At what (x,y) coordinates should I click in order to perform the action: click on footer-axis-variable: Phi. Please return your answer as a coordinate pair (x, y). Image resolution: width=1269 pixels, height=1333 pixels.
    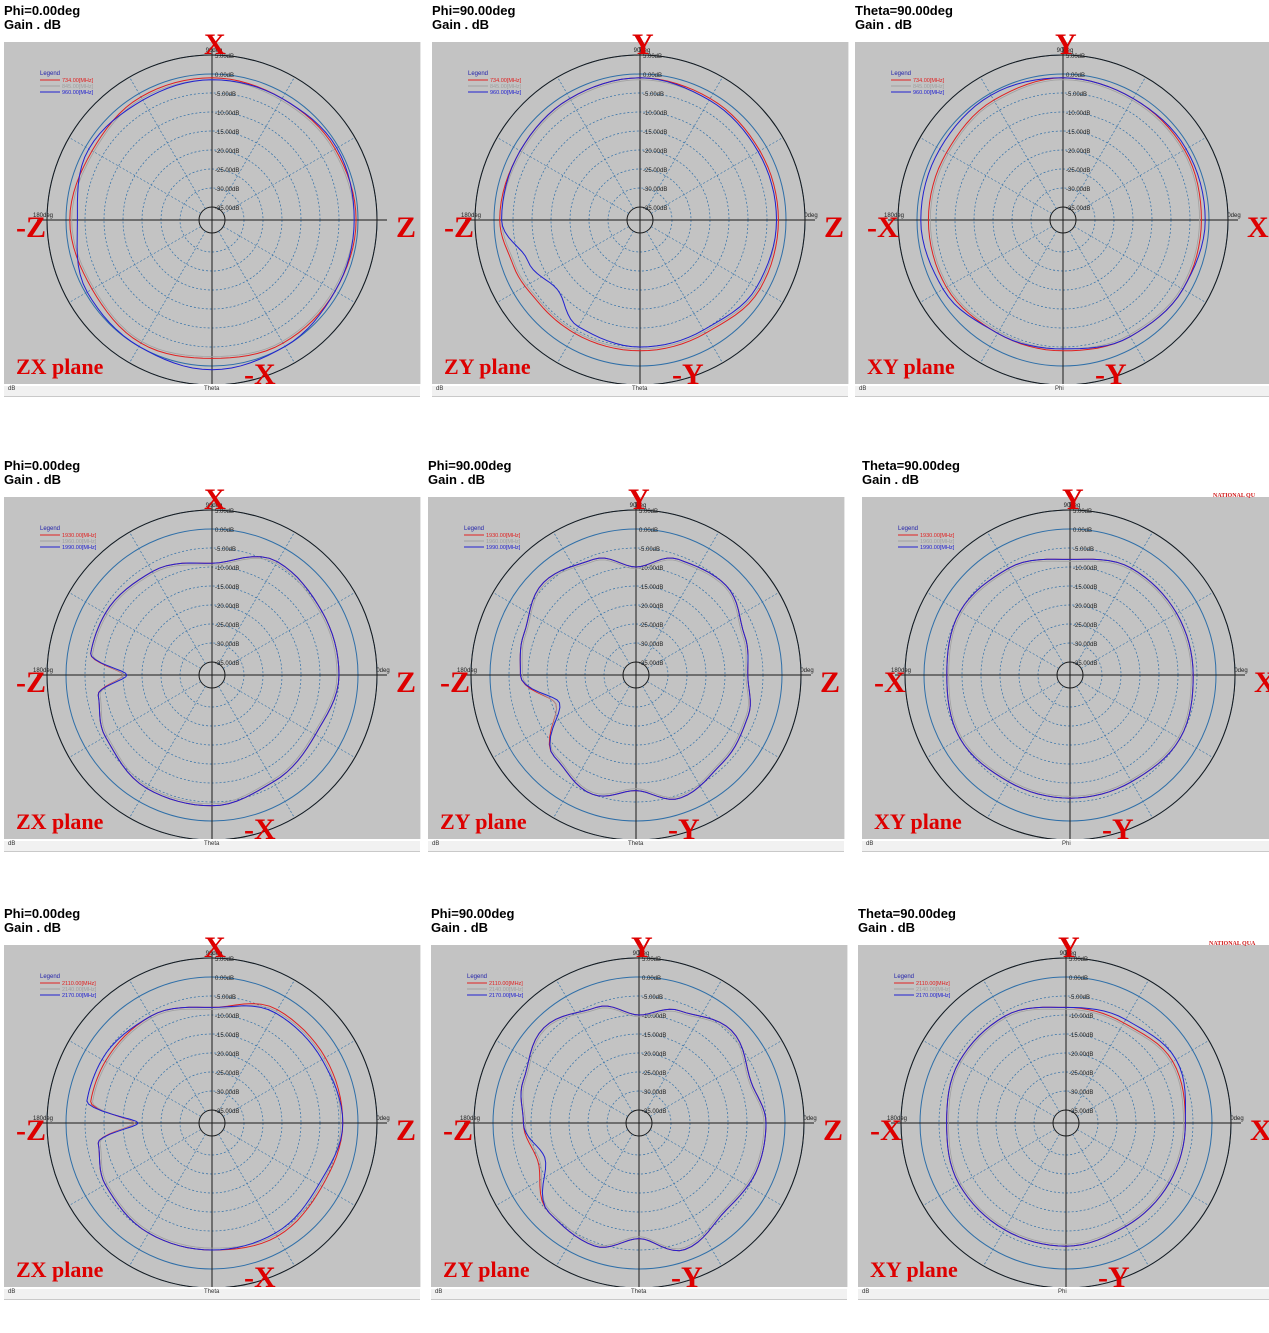
    Looking at the image, I should click on (1059, 389).